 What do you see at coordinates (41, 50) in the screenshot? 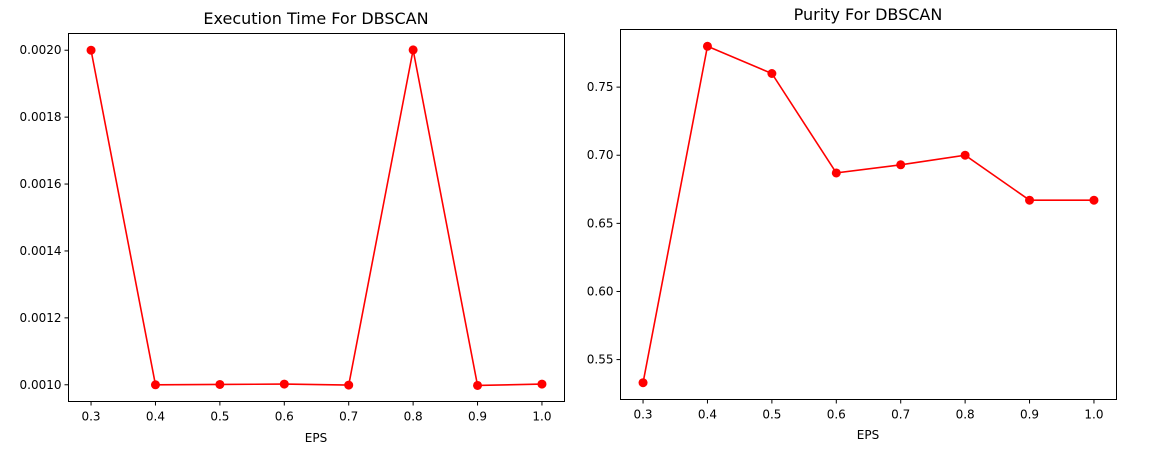
I see `y-tick-label: 0.0020` at bounding box center [41, 50].